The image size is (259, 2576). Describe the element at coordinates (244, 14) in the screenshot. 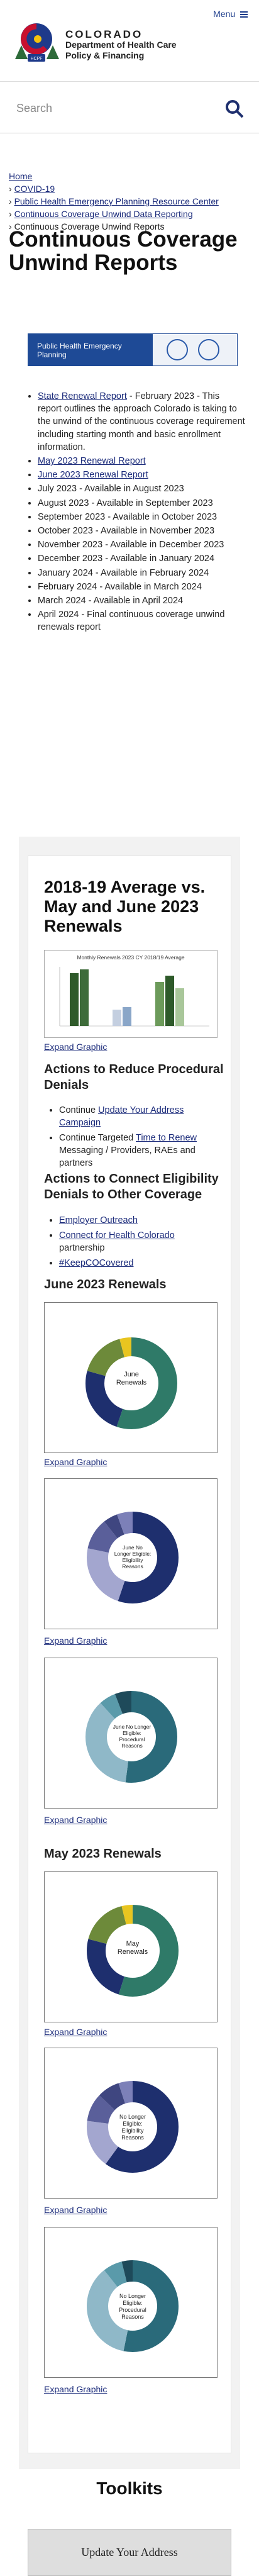

I see `hamburger-icon` at that location.